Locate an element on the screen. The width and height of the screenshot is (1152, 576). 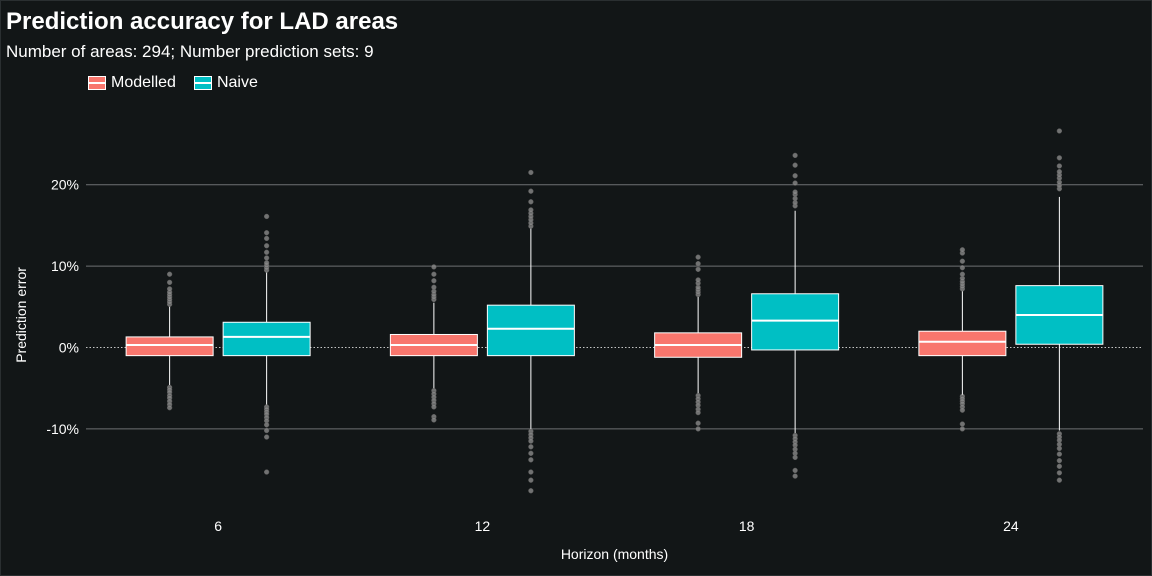
legend-item-naive: Naive is located at coordinates (225, 83).